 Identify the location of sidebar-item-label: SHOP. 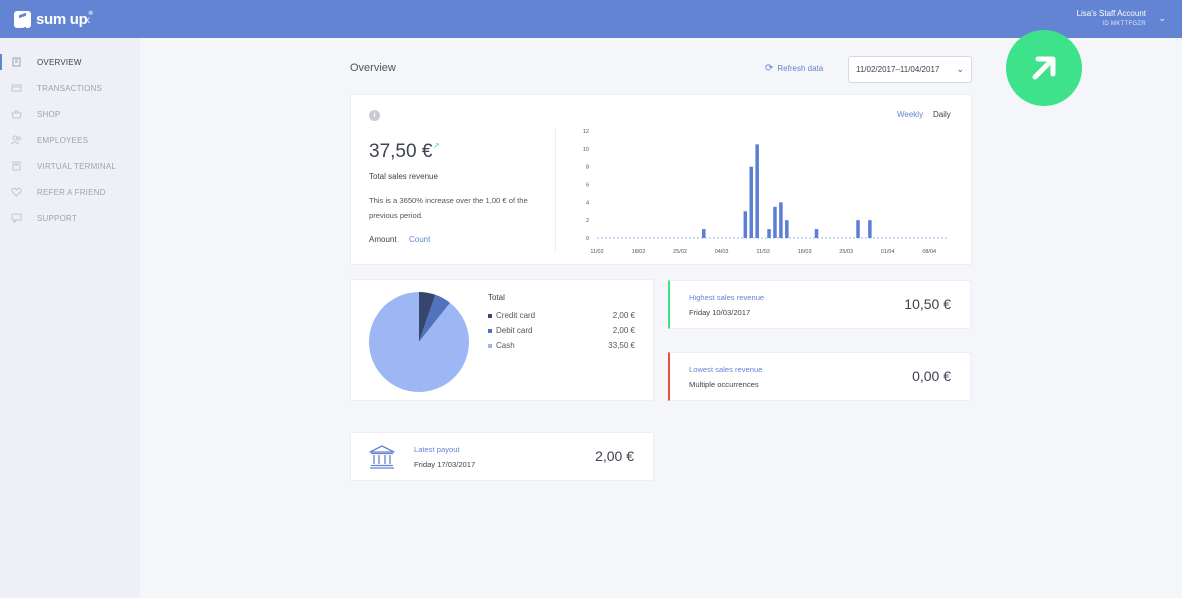
(49, 114).